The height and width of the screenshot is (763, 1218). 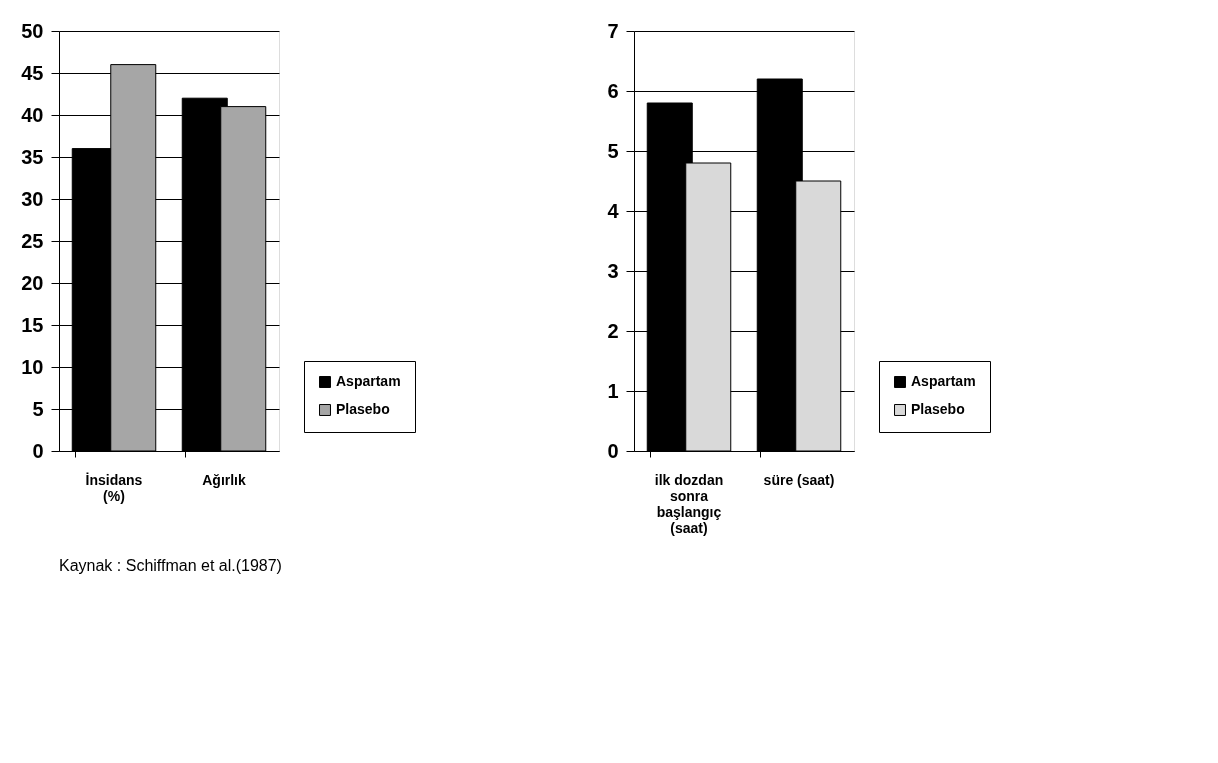 What do you see at coordinates (32, 156) in the screenshot?
I see `y-tick-label: 35` at bounding box center [32, 156].